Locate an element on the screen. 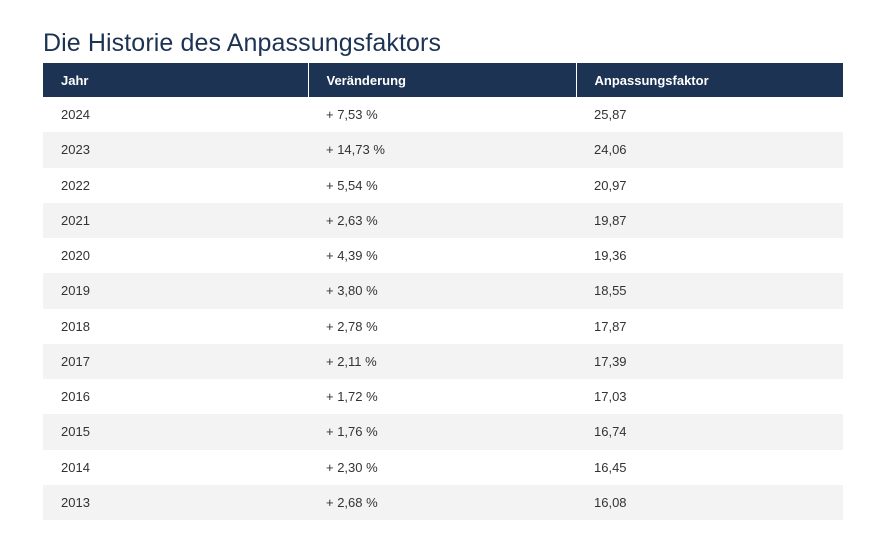 This screenshot has width=877, height=558. year-cell: 2017 is located at coordinates (75, 361).